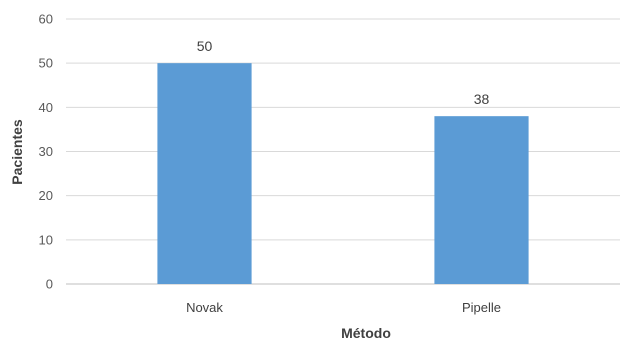 This screenshot has height=343, width=631. What do you see at coordinates (46, 151) in the screenshot?
I see `y-tick-label: 30` at bounding box center [46, 151].